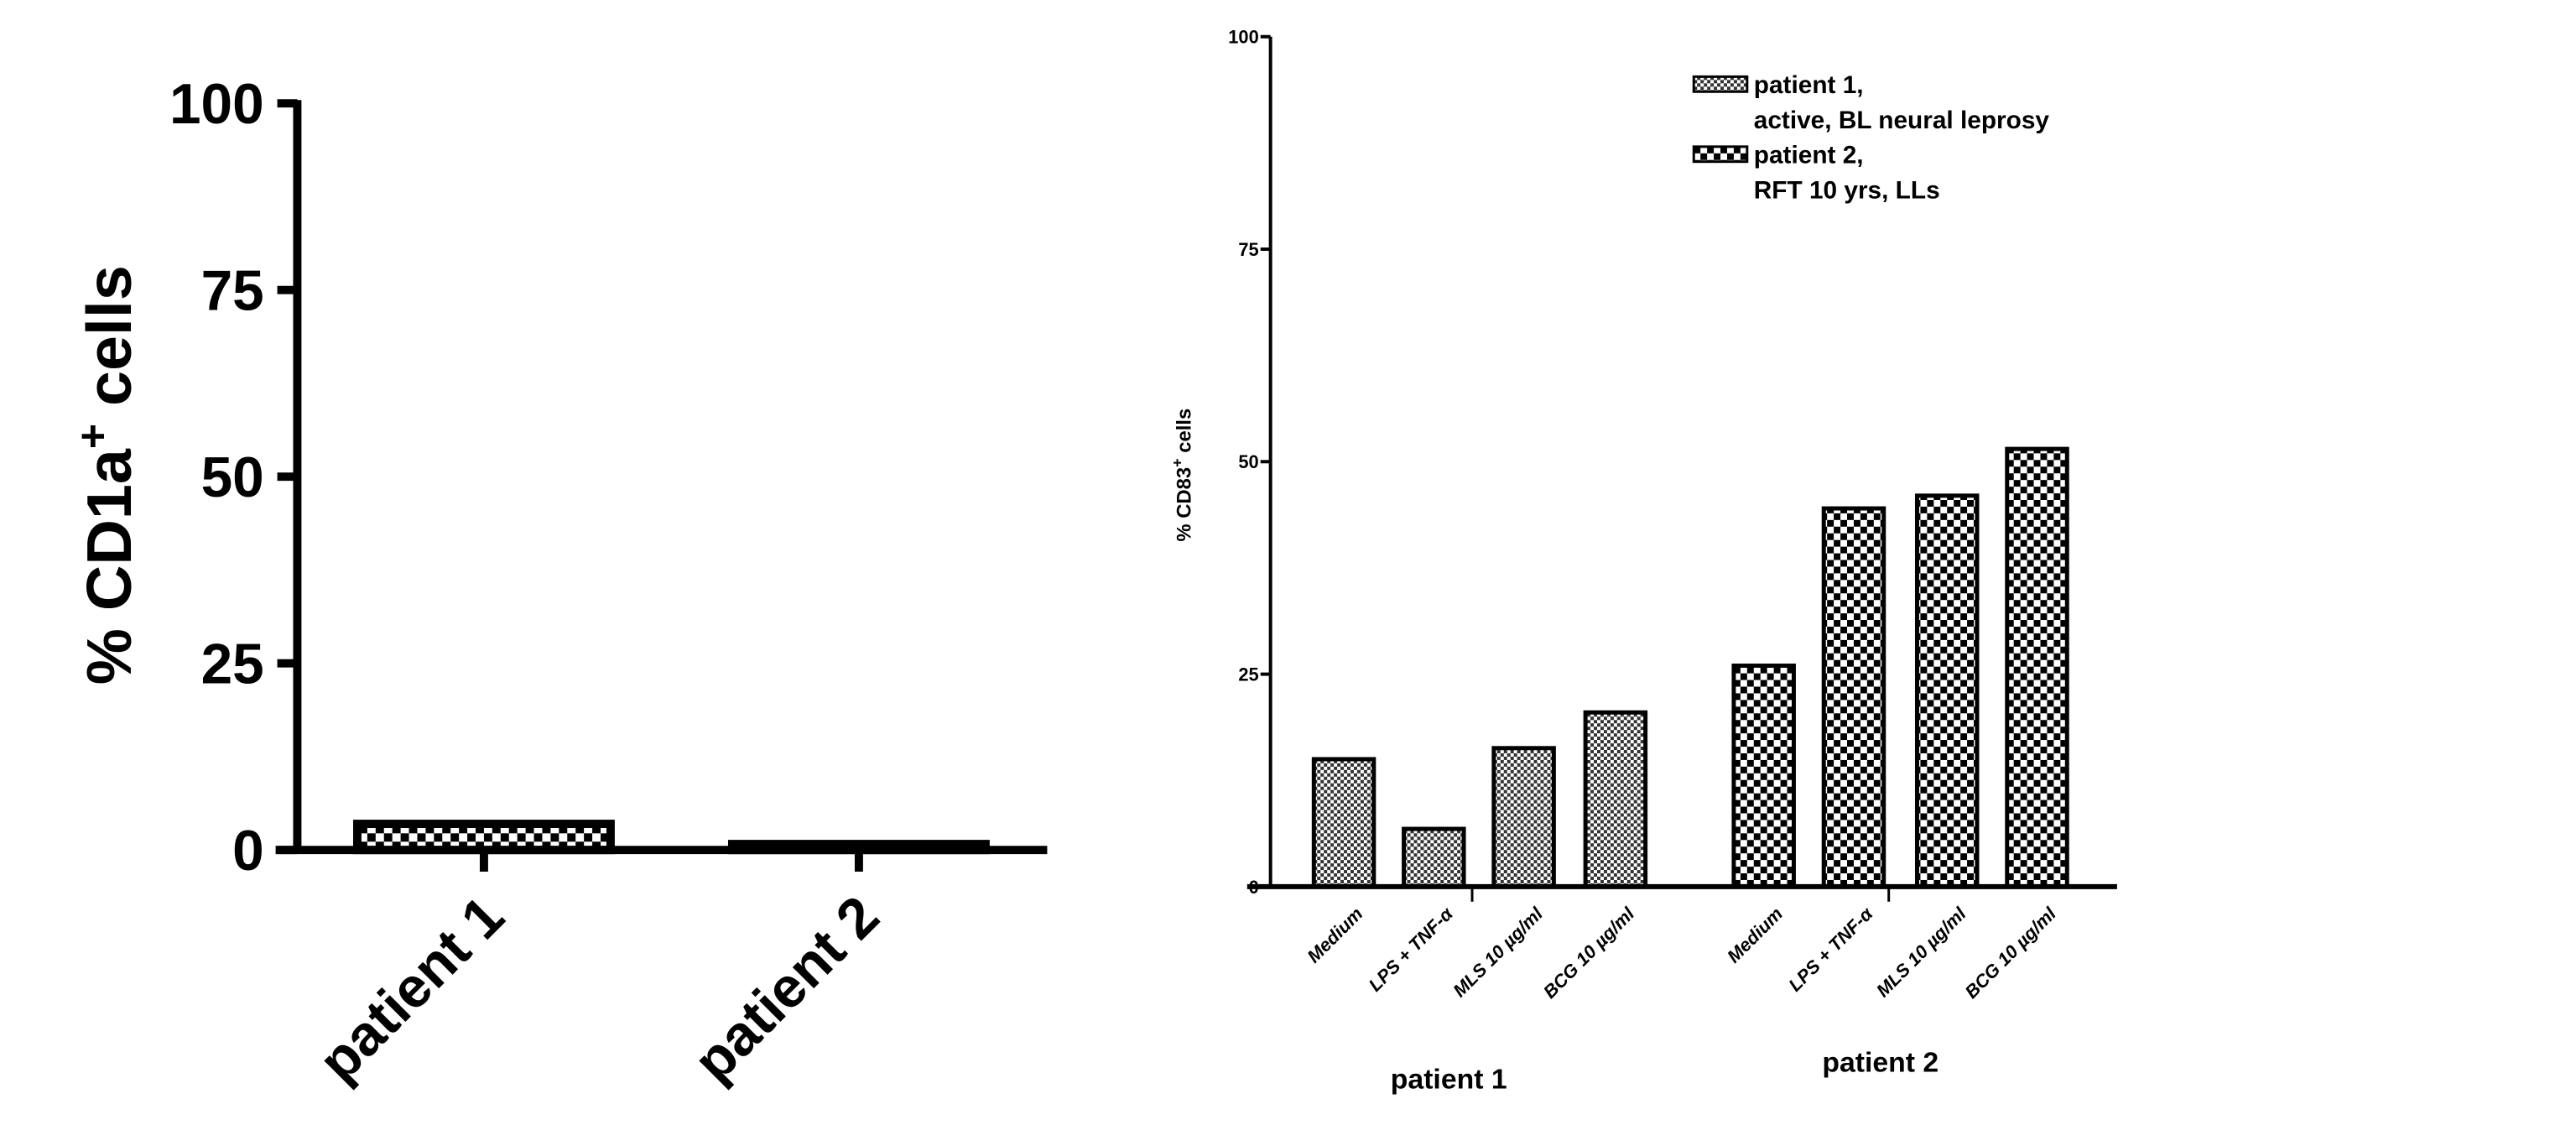 Image resolution: width=2576 pixels, height=1125 pixels. What do you see at coordinates (1847, 190) in the screenshot?
I see `legend-label: RFT 10 yrs, LLs` at bounding box center [1847, 190].